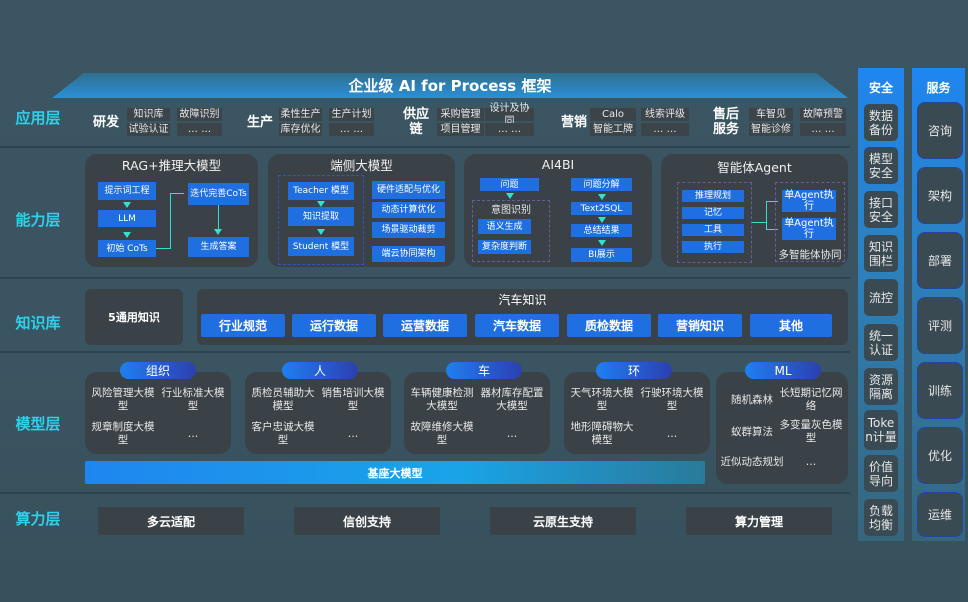 This screenshot has height=602, width=968. Describe the element at coordinates (243, 325) in the screenshot. I see `knowledge-chip: 行业规范` at that location.